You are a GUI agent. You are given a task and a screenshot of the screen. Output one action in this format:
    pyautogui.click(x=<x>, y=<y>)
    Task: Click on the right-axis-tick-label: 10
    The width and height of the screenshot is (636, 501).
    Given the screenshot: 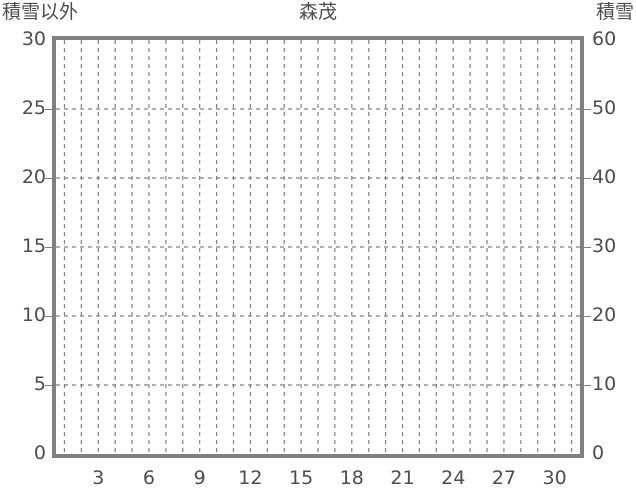 What is the action you would take?
    pyautogui.click(x=604, y=384)
    